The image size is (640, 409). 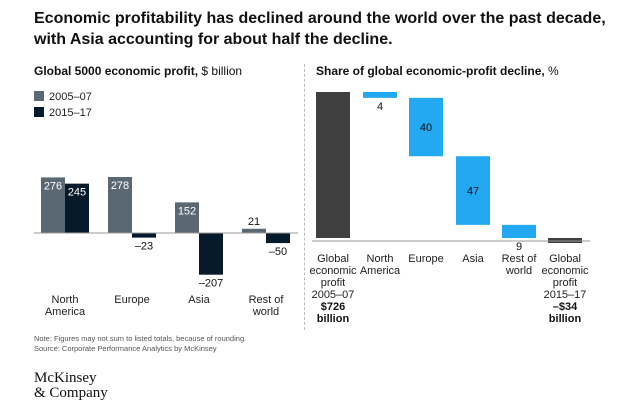 I want to click on logo-line-2: & Company, so click(x=71, y=393).